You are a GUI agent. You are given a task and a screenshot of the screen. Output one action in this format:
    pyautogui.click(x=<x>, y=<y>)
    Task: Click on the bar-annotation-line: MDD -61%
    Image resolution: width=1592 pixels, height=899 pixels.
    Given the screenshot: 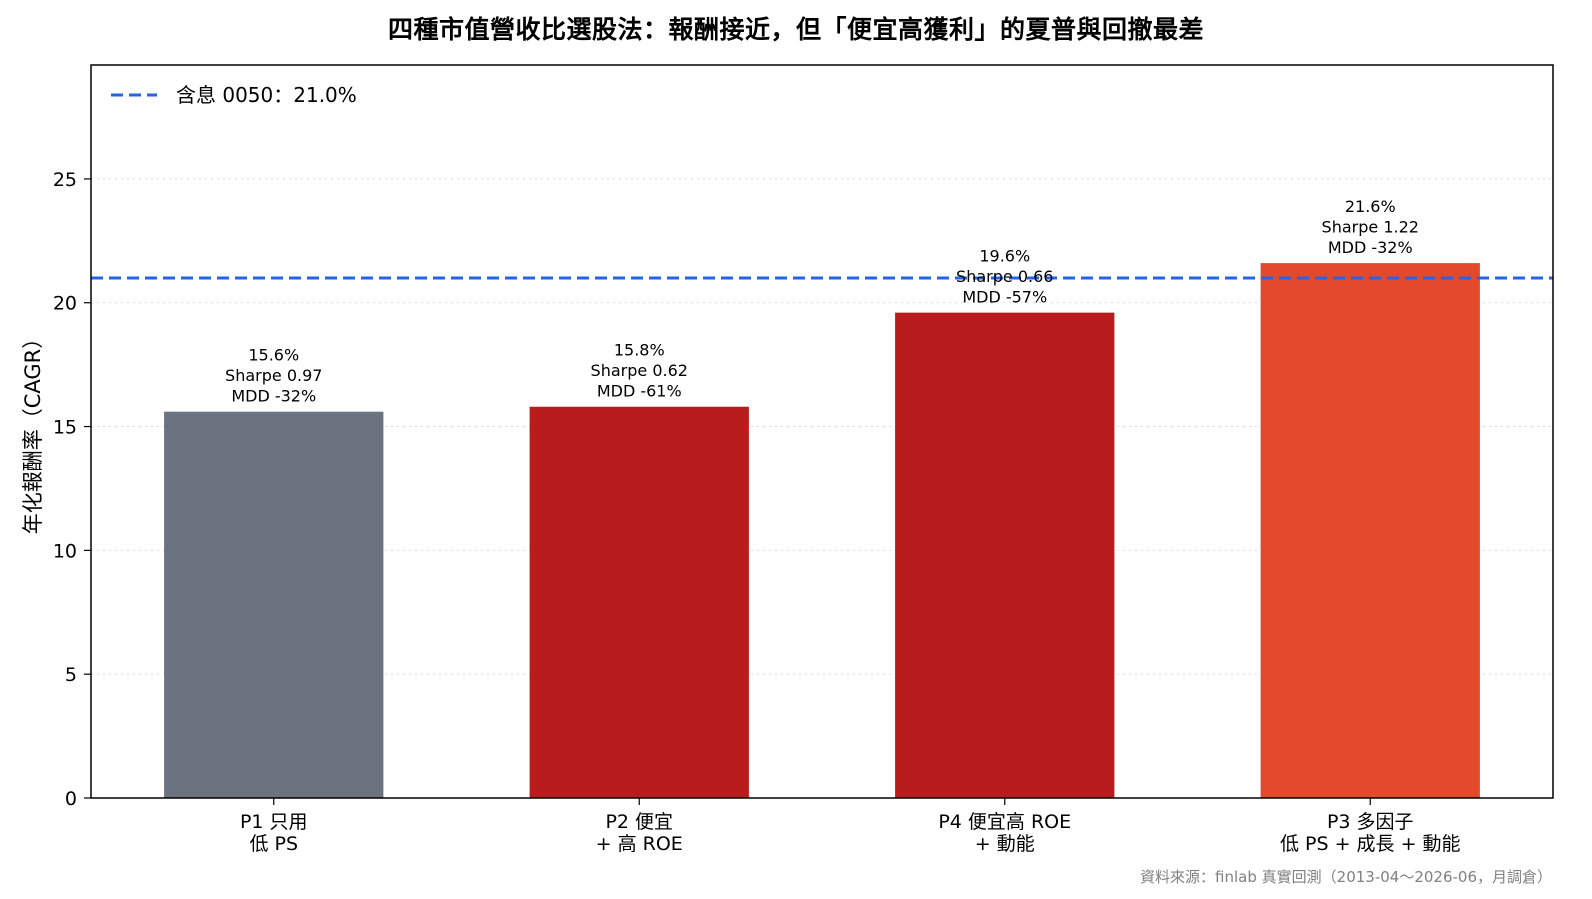 What is the action you would take?
    pyautogui.click(x=639, y=391)
    